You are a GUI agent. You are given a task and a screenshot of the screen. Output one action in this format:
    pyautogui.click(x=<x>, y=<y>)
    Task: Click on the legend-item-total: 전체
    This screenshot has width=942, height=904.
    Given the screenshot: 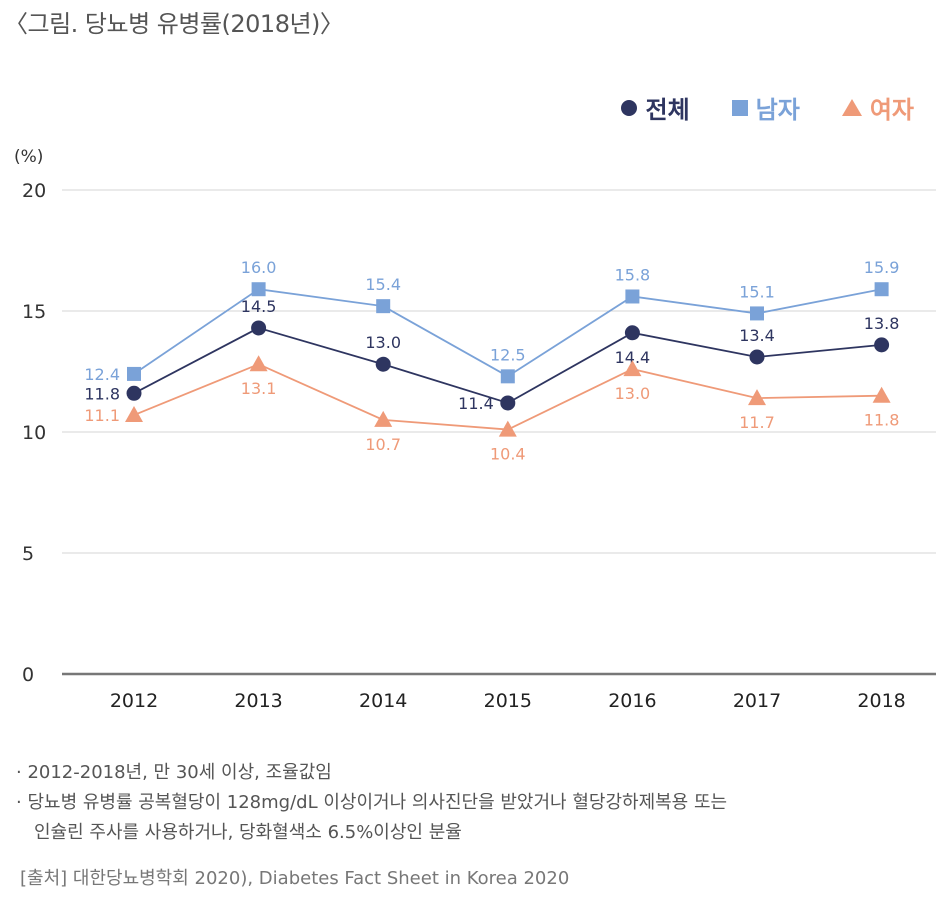 What is the action you would take?
    pyautogui.click(x=655, y=107)
    